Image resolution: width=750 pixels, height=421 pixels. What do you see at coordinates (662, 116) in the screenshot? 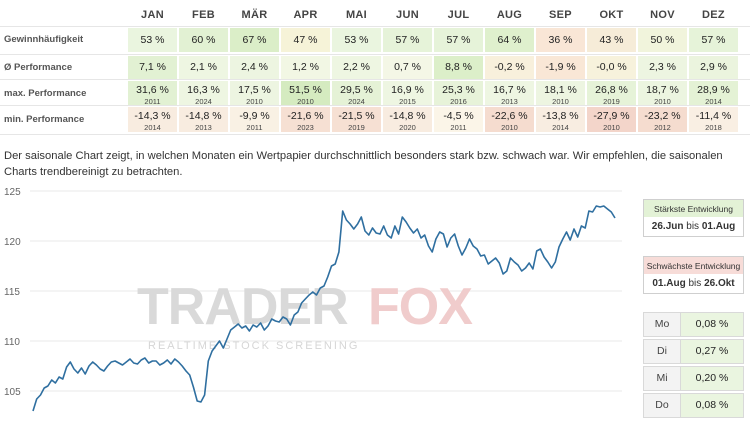
I see `cell-value: -23,2 %` at bounding box center [662, 116].